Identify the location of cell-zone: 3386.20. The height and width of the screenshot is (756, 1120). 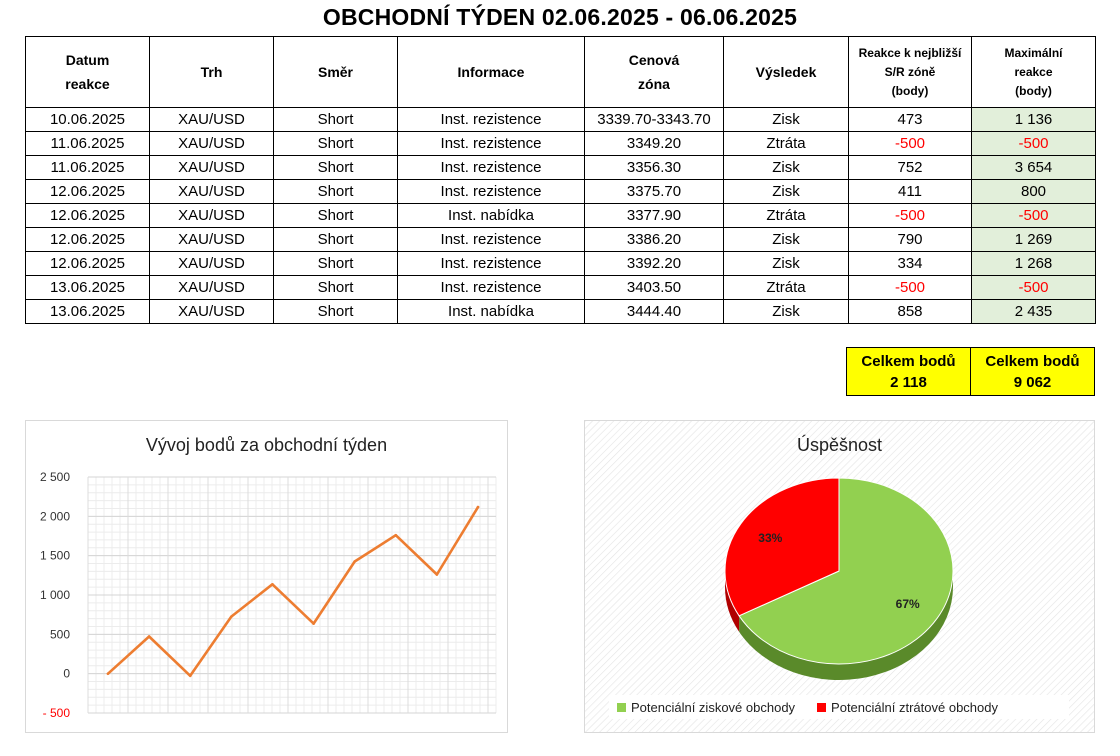
(654, 239).